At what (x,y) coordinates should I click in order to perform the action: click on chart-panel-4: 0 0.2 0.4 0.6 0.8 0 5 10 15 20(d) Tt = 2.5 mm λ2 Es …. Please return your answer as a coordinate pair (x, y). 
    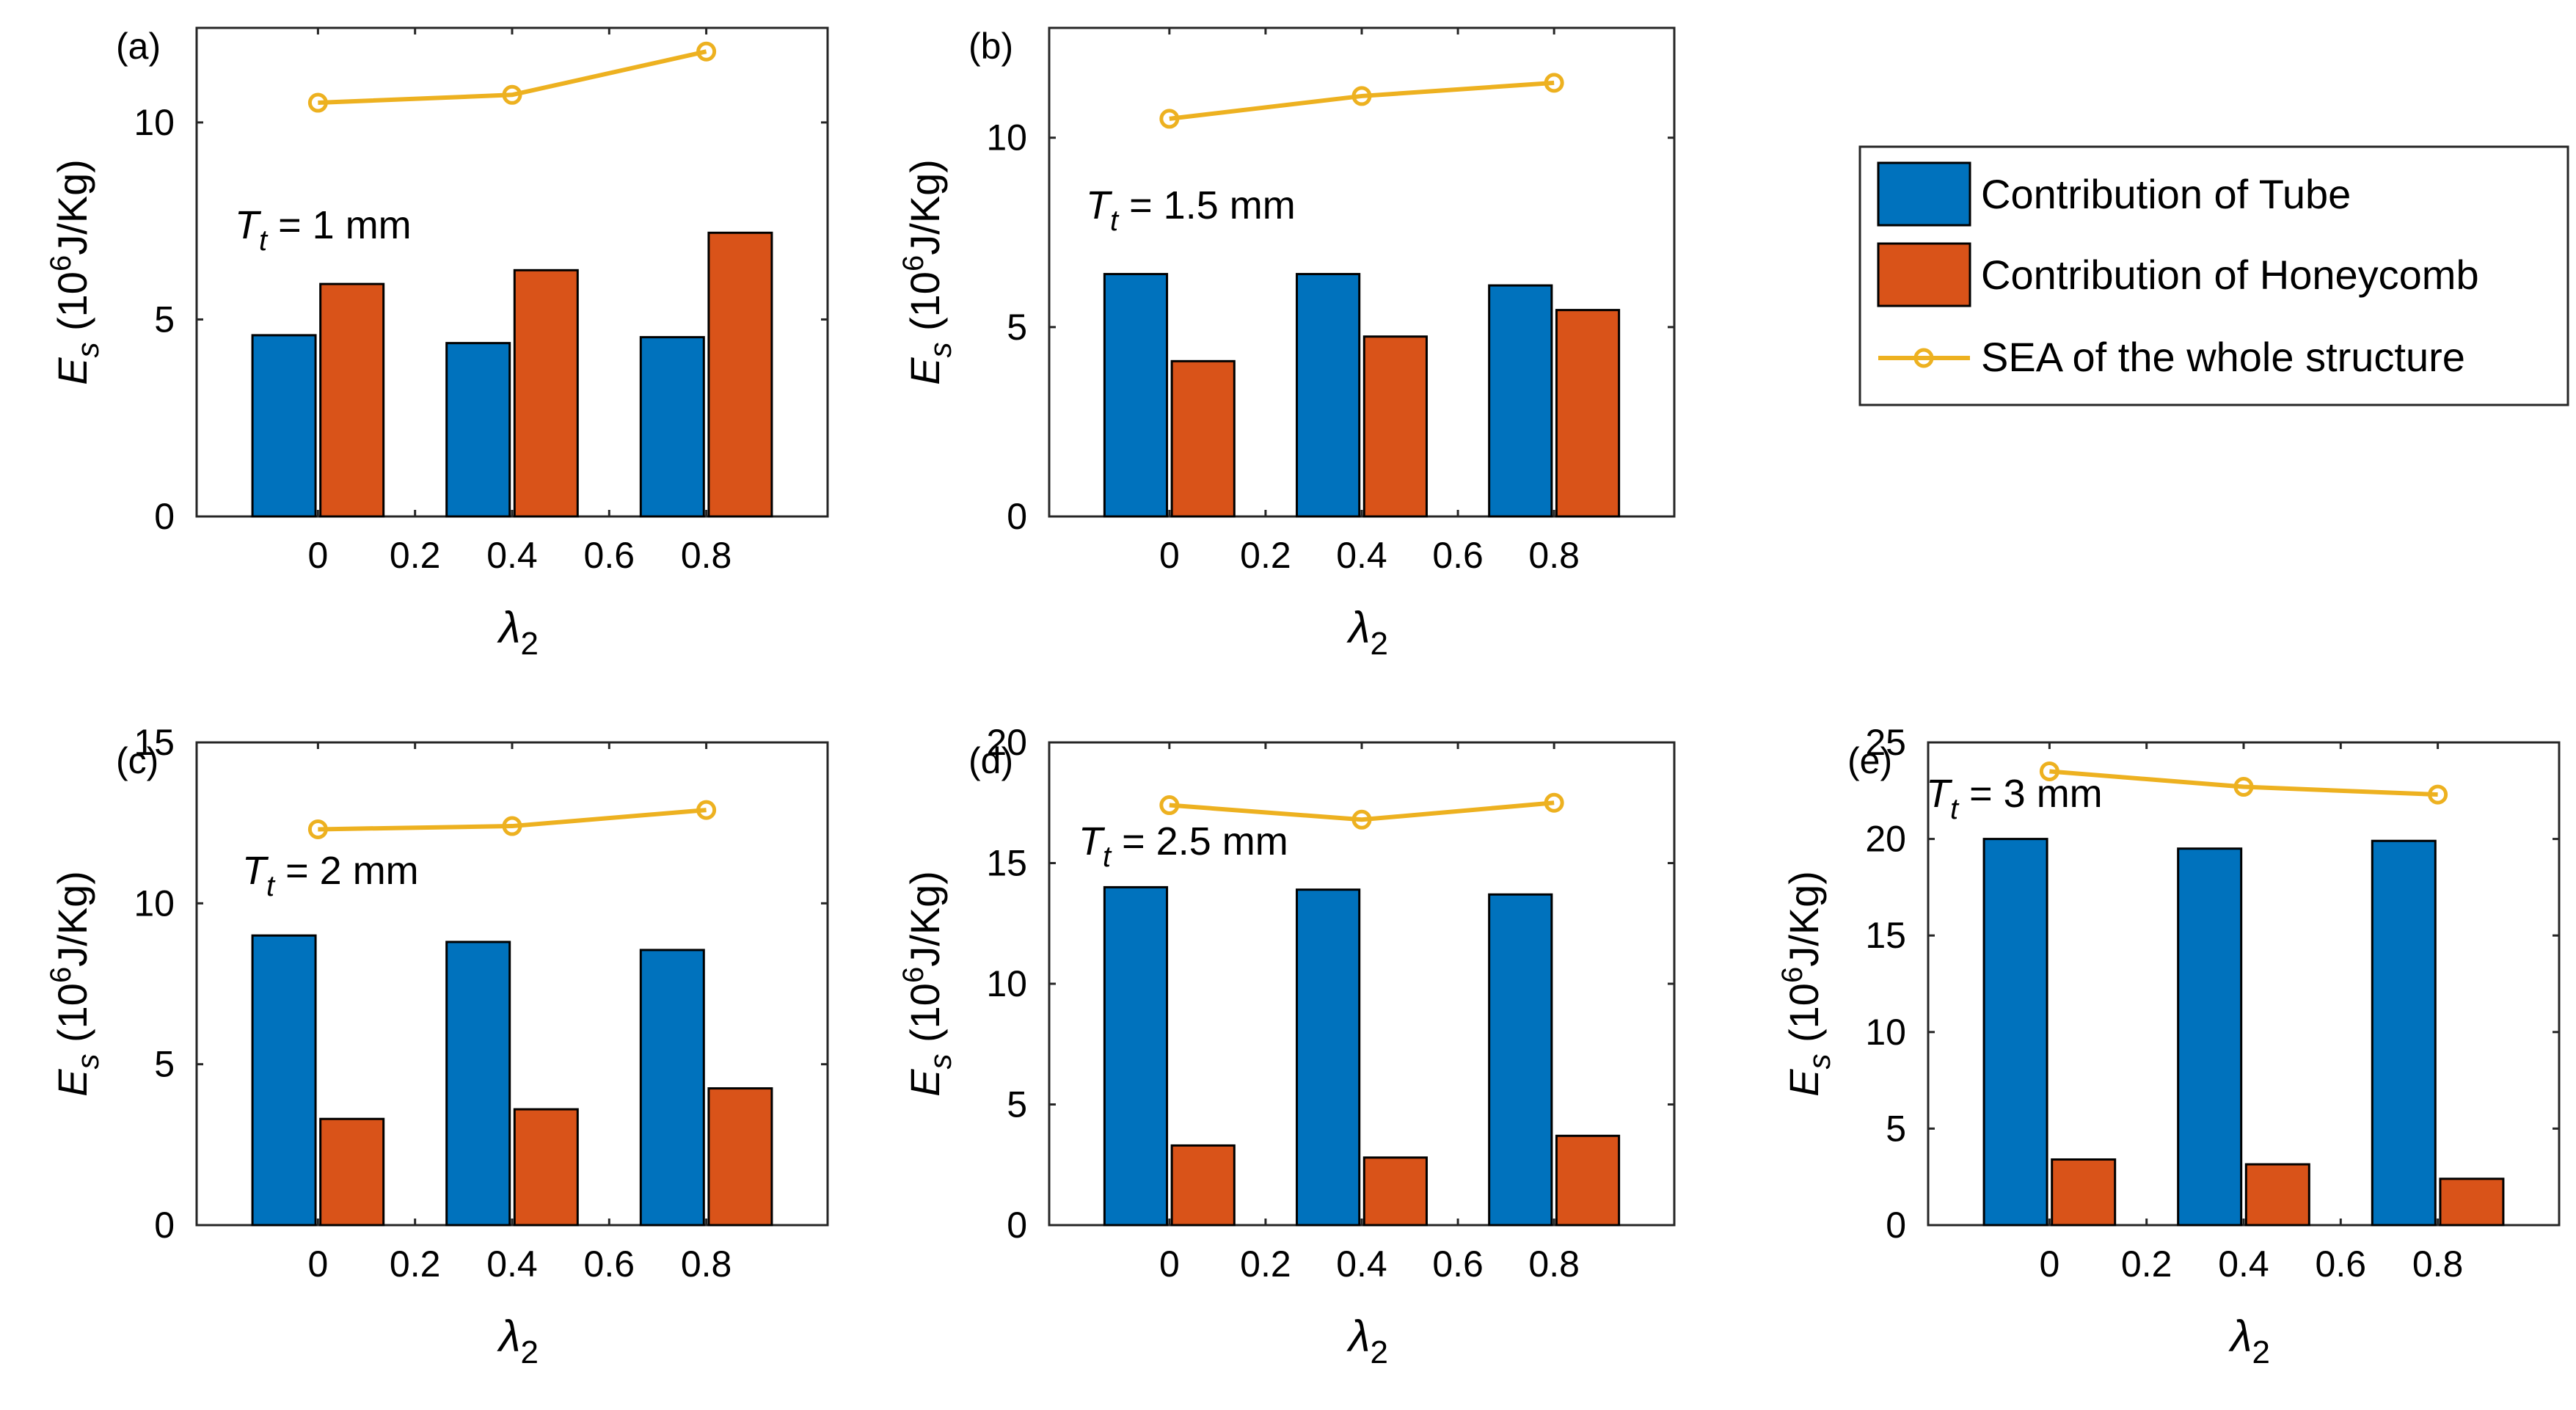
    Looking at the image, I should click on (1287, 1046).